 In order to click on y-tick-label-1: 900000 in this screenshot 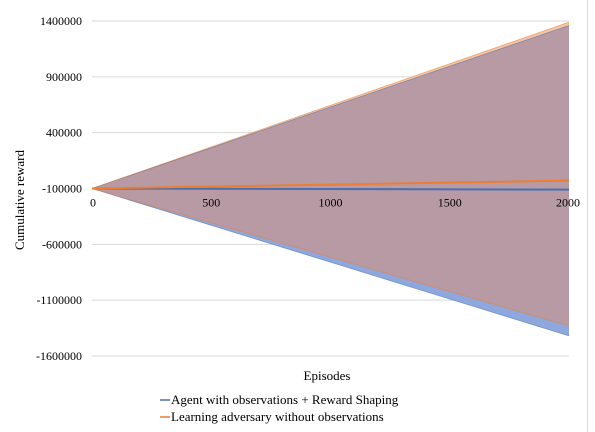, I will do `click(64, 77)`.